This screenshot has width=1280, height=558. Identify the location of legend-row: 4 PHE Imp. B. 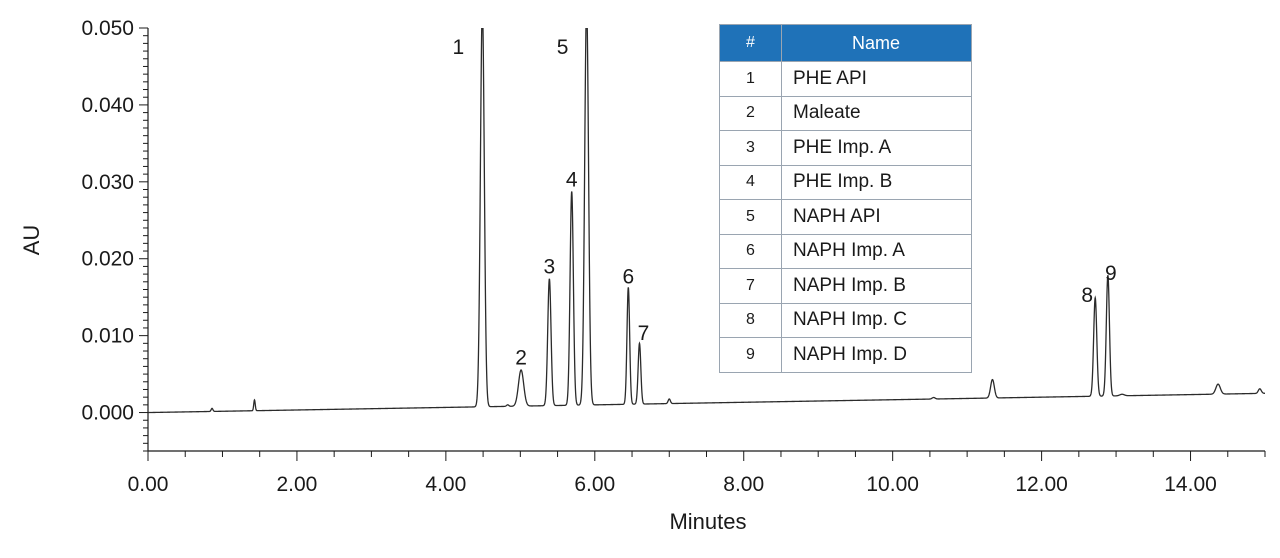
(845, 182).